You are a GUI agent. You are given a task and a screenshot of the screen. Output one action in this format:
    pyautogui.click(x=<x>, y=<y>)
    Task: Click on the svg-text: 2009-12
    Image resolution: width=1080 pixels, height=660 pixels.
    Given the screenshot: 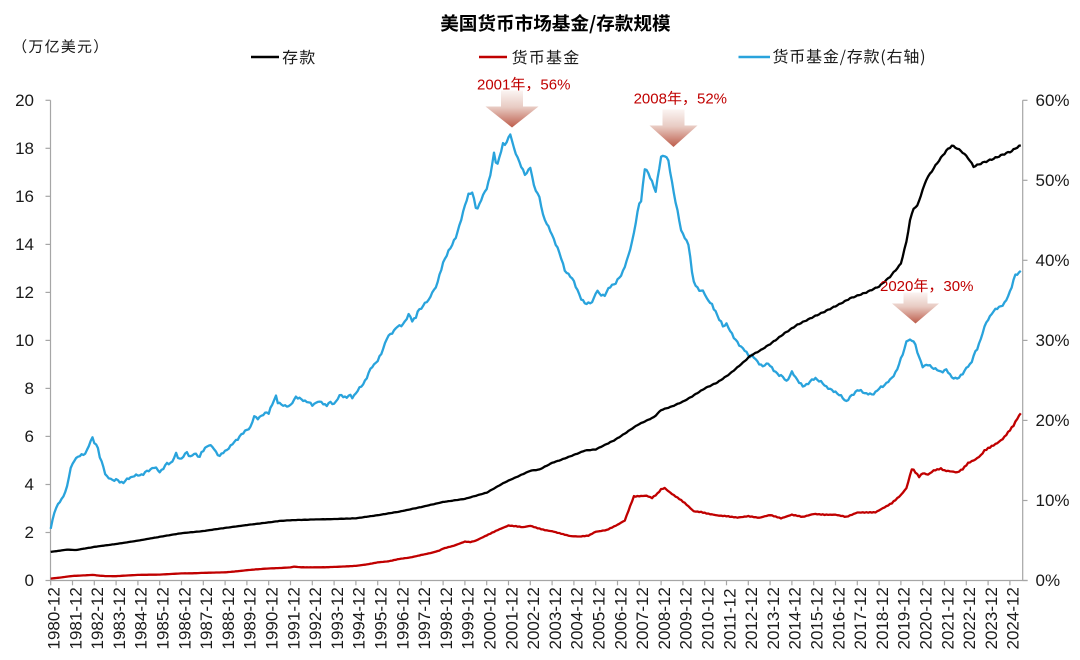 What is the action you would take?
    pyautogui.click(x=686, y=618)
    